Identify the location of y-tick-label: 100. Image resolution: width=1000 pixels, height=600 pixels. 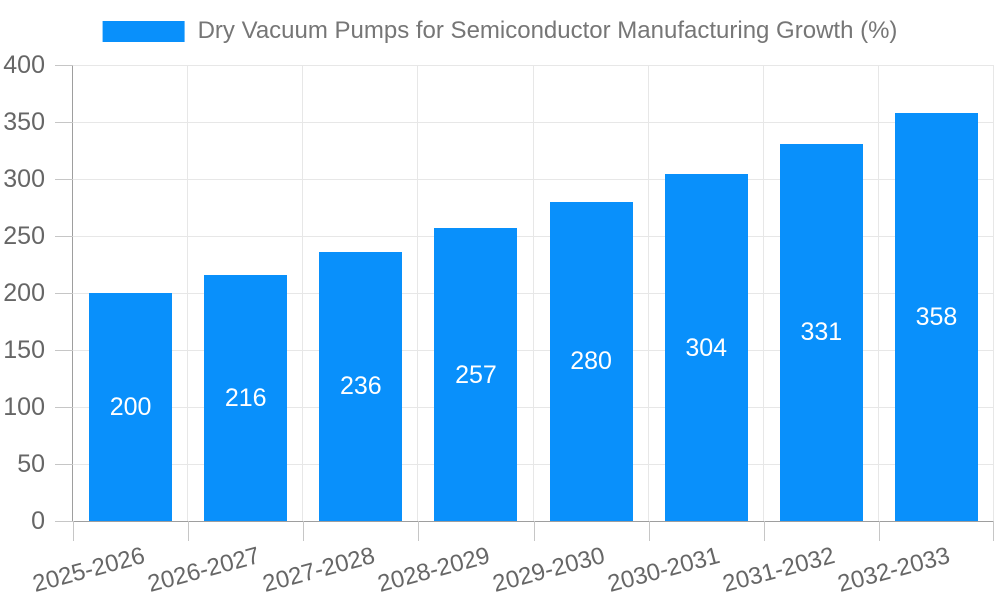
(24, 407).